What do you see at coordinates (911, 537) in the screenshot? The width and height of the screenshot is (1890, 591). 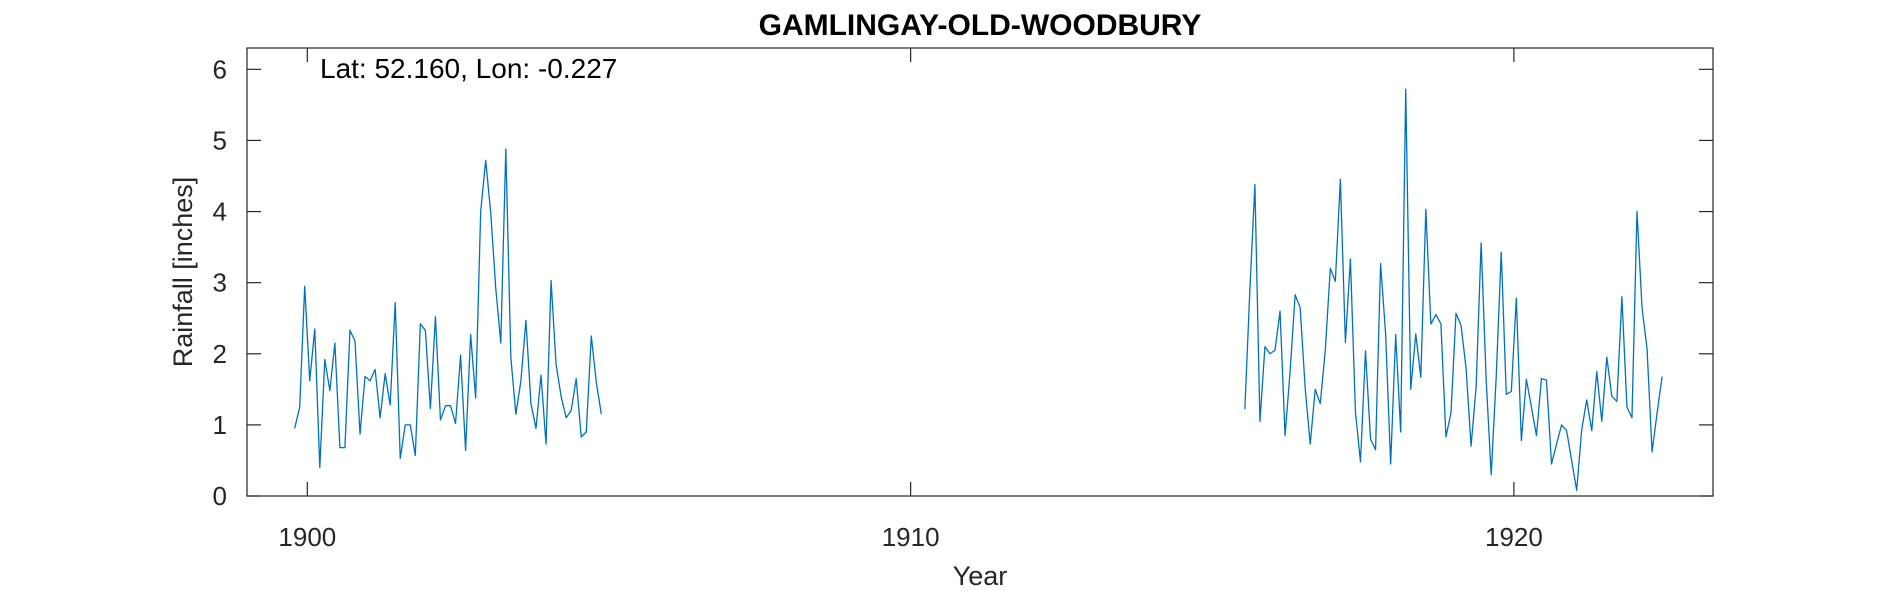 I see `x-tick-label-1910: 1910` at bounding box center [911, 537].